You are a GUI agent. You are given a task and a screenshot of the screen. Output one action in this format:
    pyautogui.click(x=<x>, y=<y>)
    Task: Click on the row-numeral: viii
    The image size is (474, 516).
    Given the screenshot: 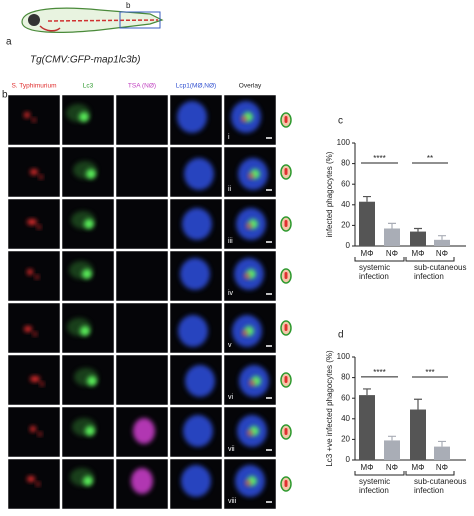 What is the action you would take?
    pyautogui.click(x=232, y=501)
    